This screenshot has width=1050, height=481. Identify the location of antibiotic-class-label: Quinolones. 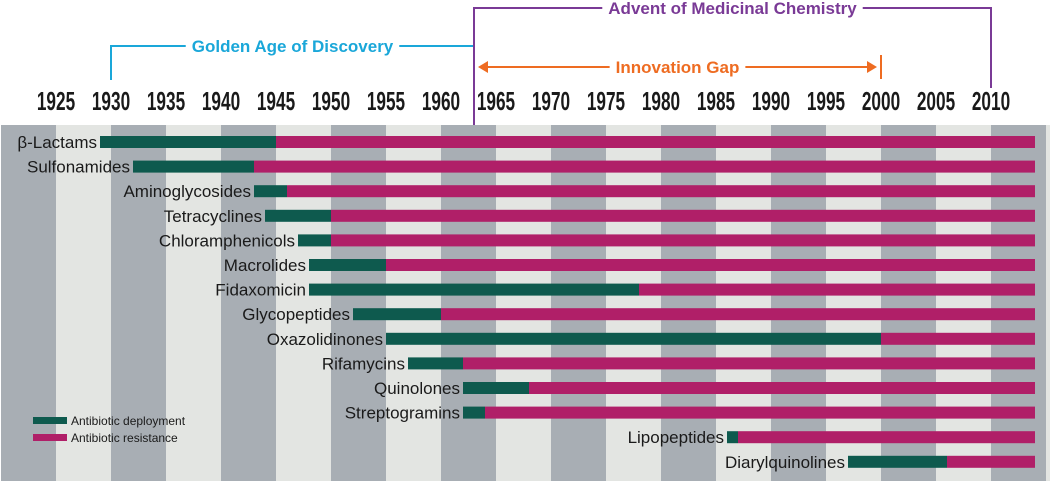
(417, 388).